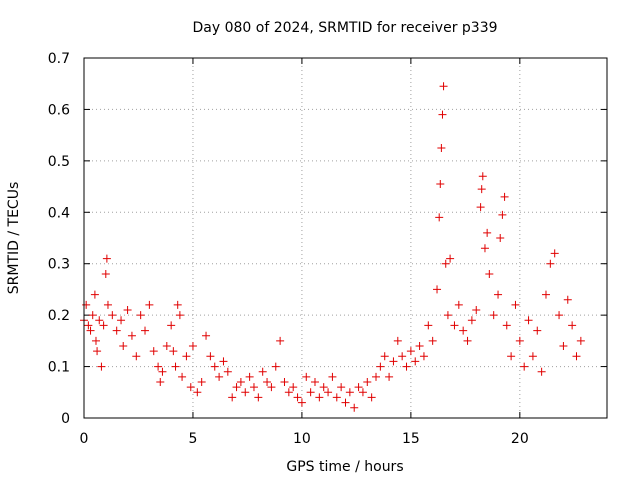 The image size is (640, 480). Describe the element at coordinates (59, 213) in the screenshot. I see `y-tick-label: 0.4` at that location.